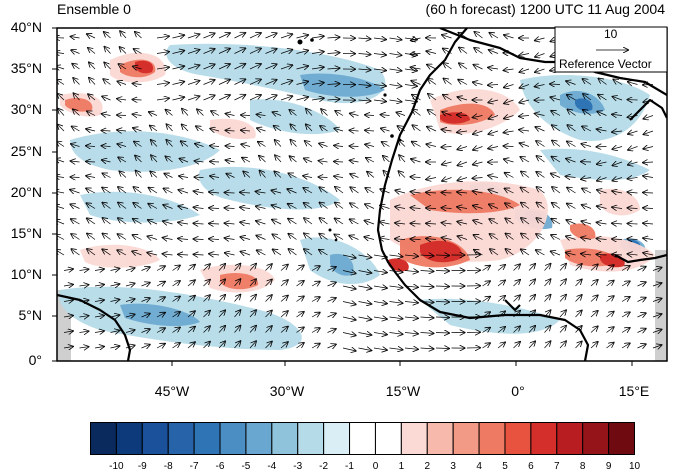 The image size is (673, 472). I want to click on colorbar-label: 5, so click(505, 466).